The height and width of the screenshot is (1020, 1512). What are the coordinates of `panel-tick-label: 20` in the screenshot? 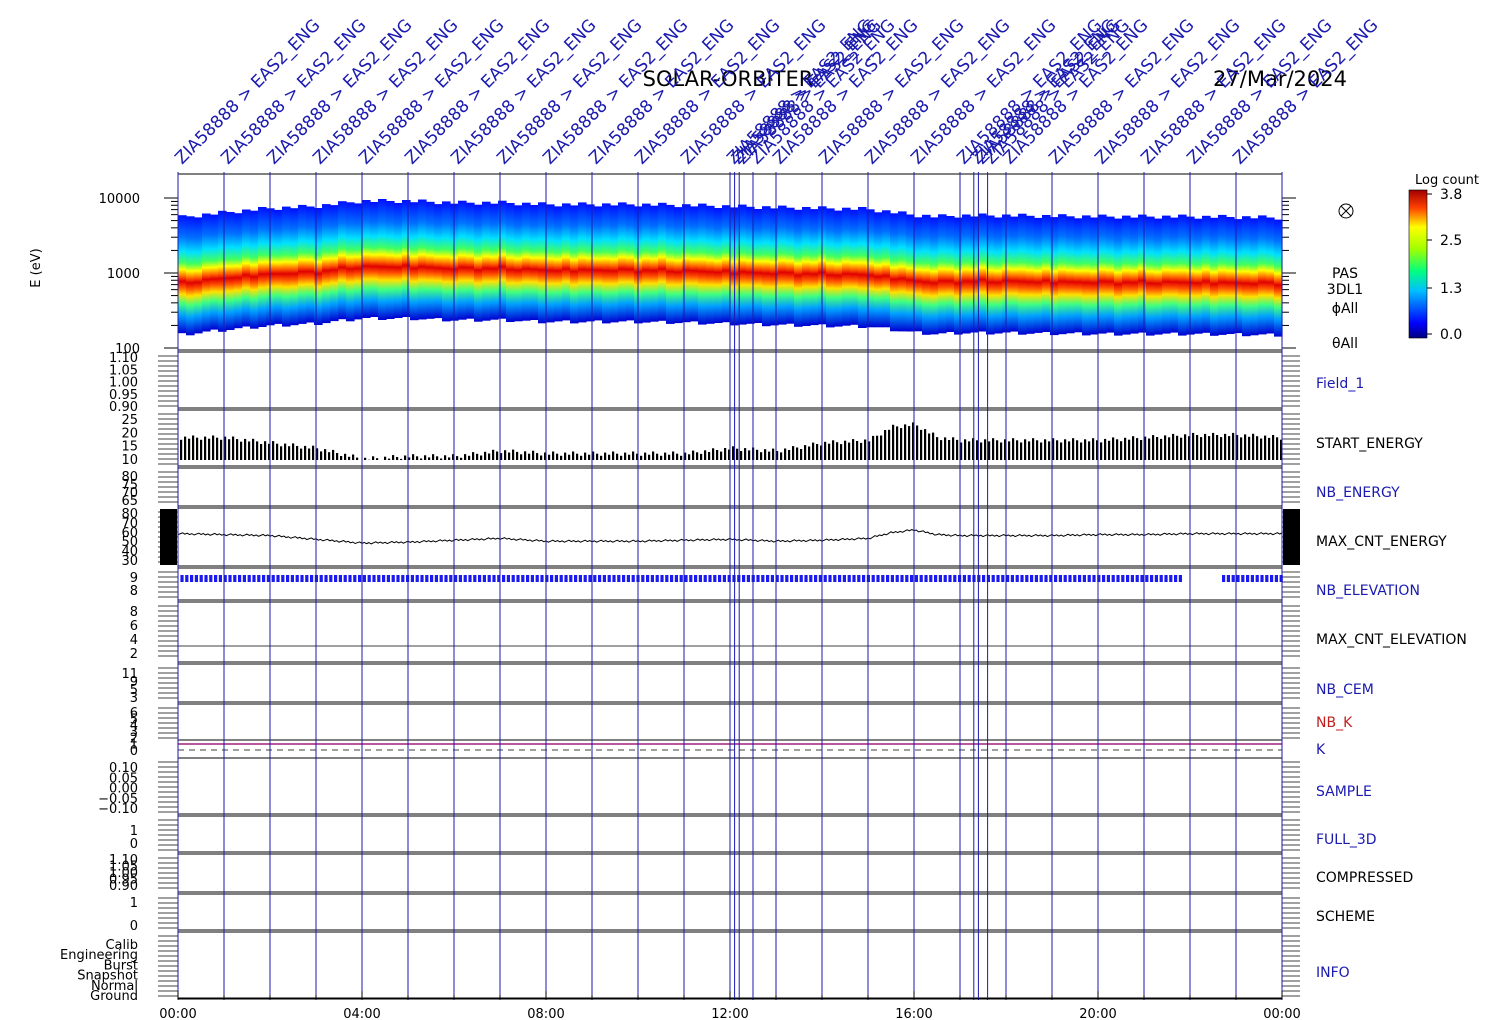 It's located at (129, 433).